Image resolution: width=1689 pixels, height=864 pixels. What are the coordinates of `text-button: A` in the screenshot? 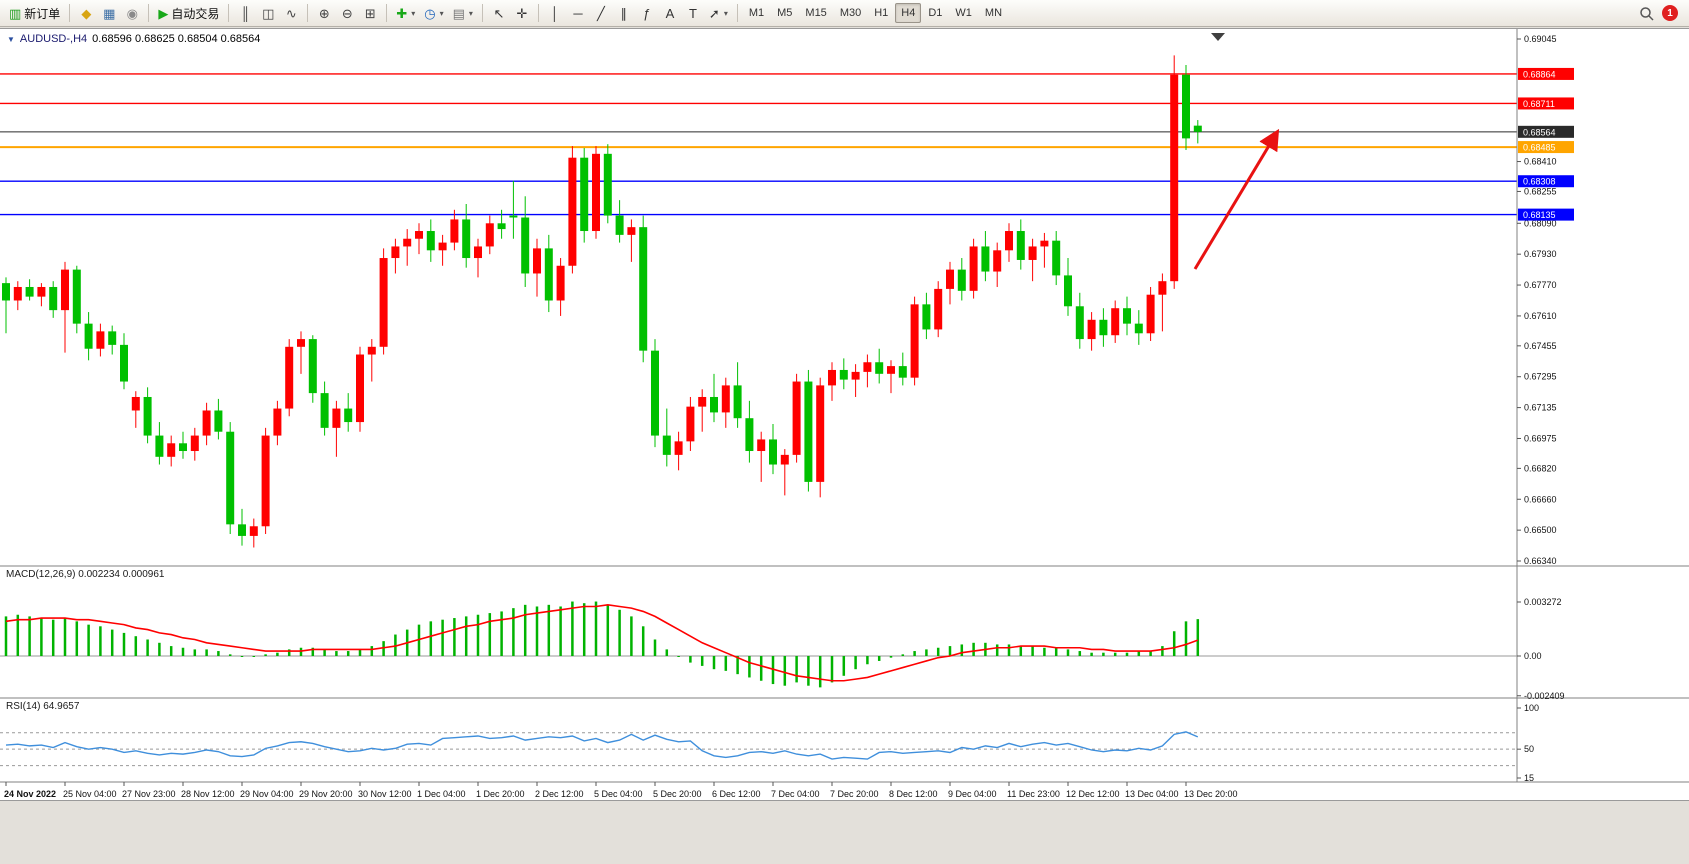 It's located at (670, 13).